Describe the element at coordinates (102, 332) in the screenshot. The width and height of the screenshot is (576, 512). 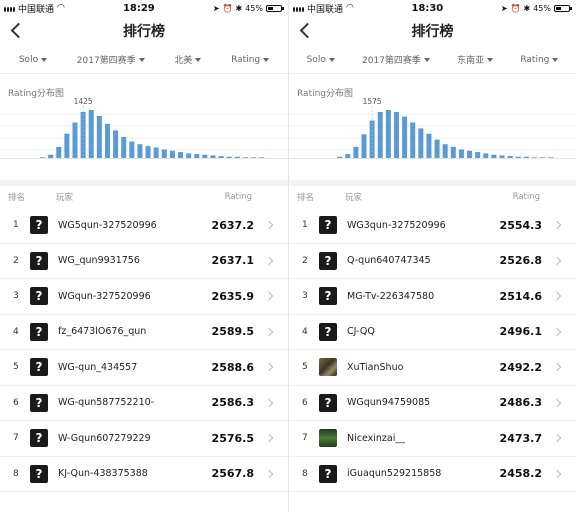
I see `row-player-name: fz_6473lO676_qun` at that location.